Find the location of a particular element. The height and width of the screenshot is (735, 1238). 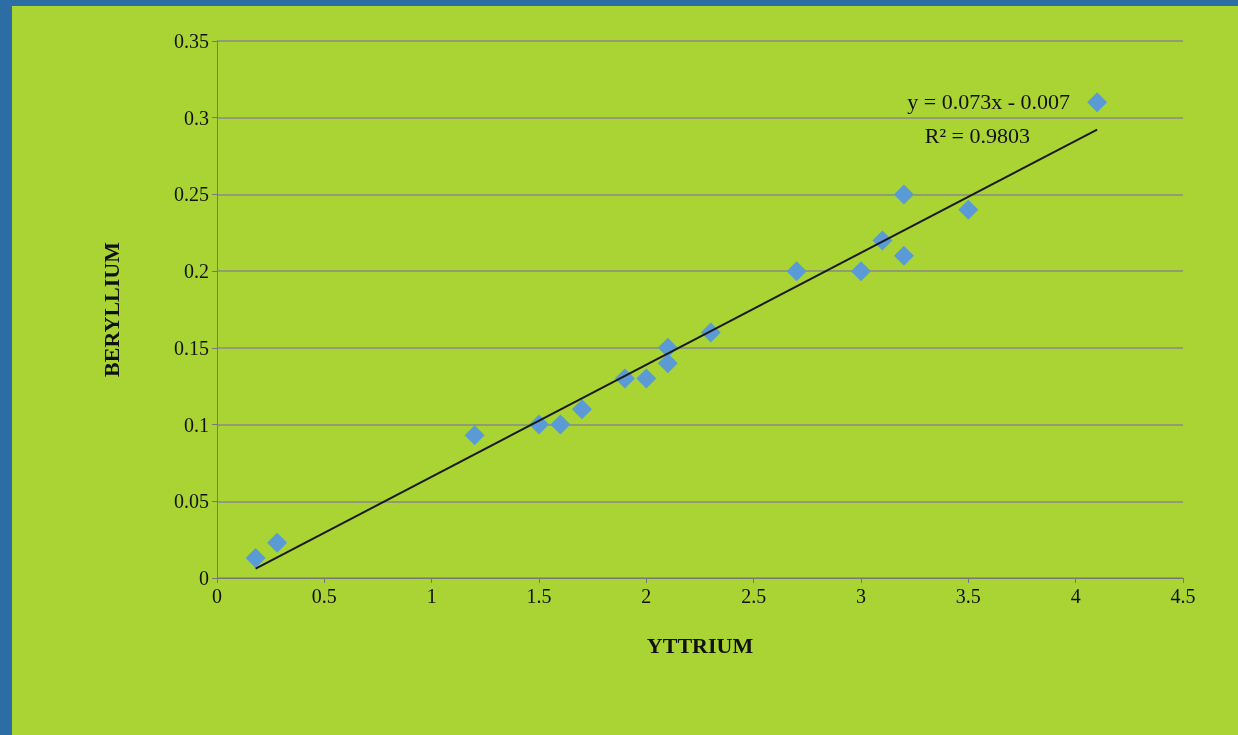

y-tick-label: 0.3 is located at coordinates (196, 117).